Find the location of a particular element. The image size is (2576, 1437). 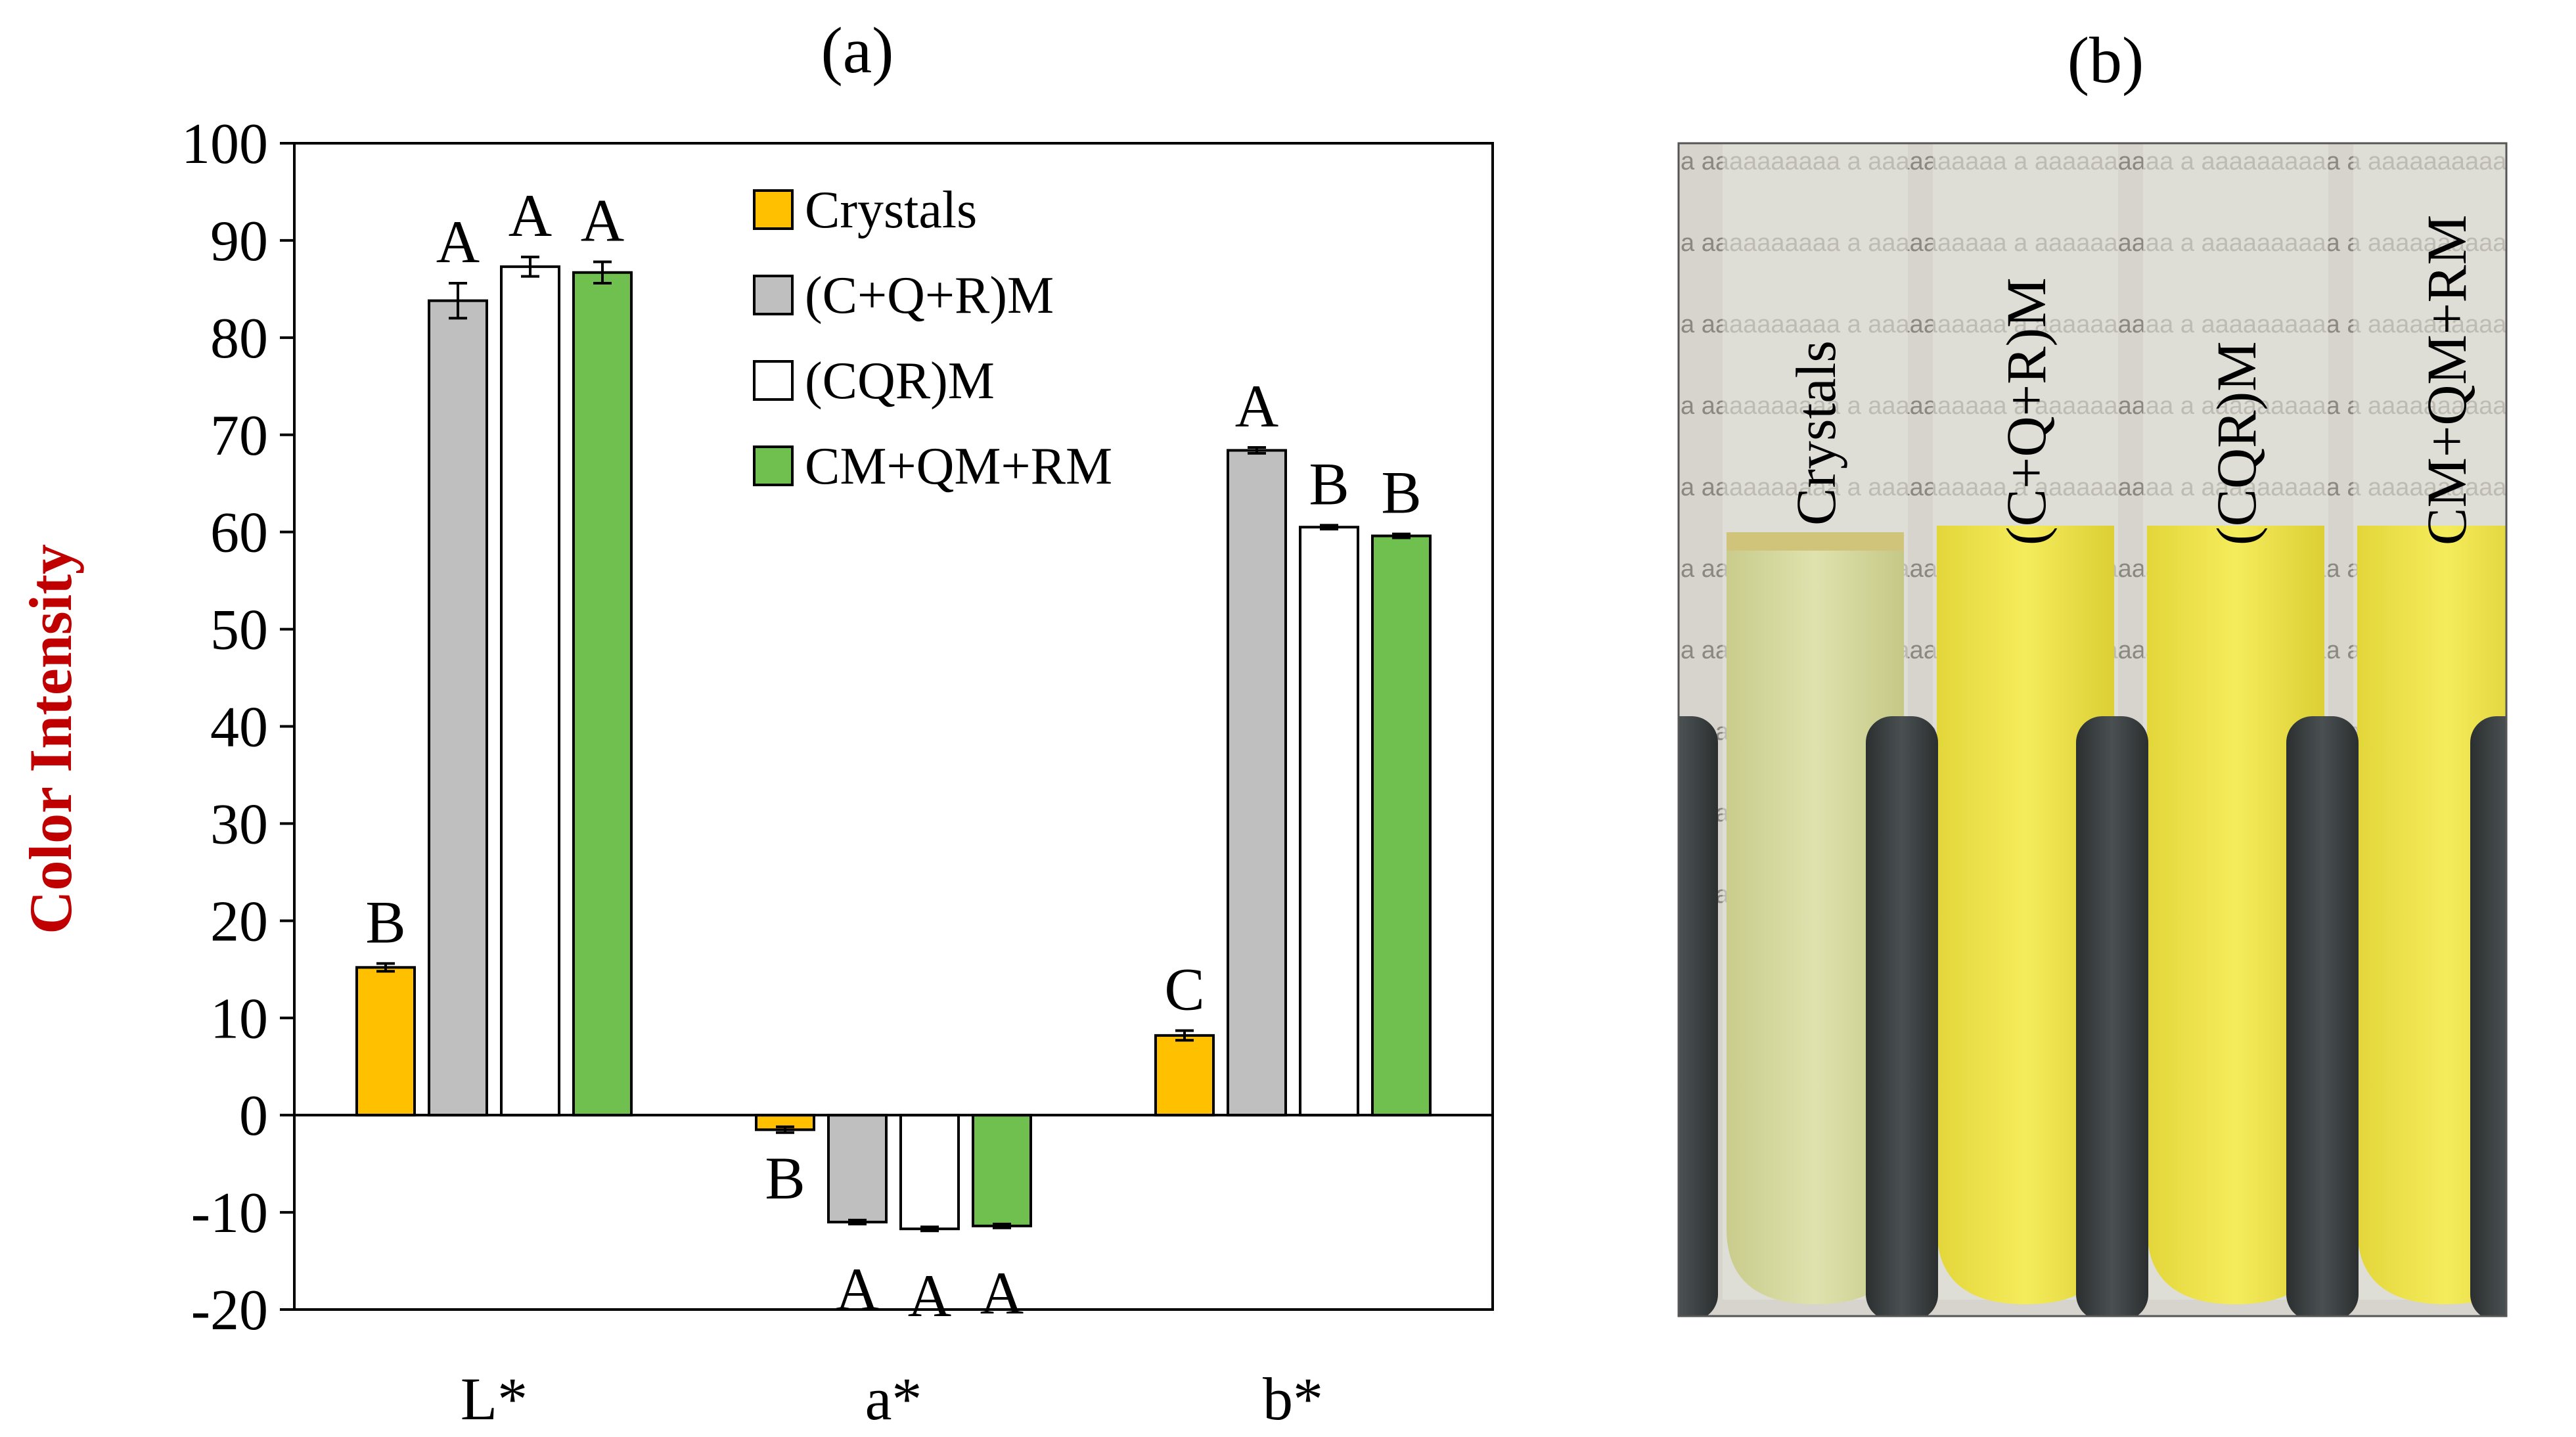

y-tick-label: 20 is located at coordinates (239, 921).